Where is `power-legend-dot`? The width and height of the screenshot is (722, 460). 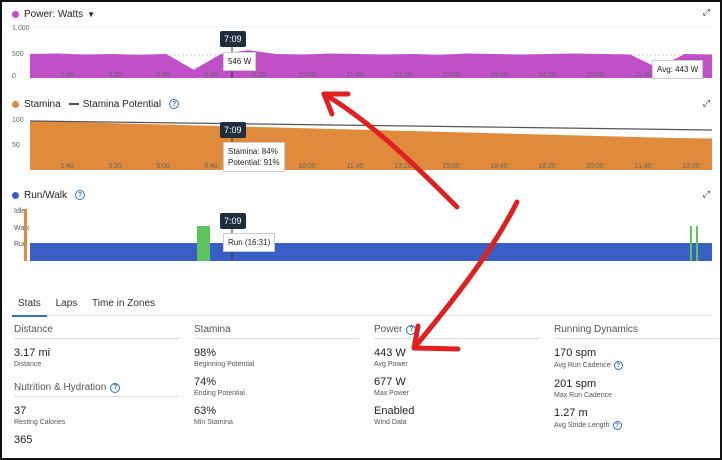
power-legend-dot is located at coordinates (15, 14).